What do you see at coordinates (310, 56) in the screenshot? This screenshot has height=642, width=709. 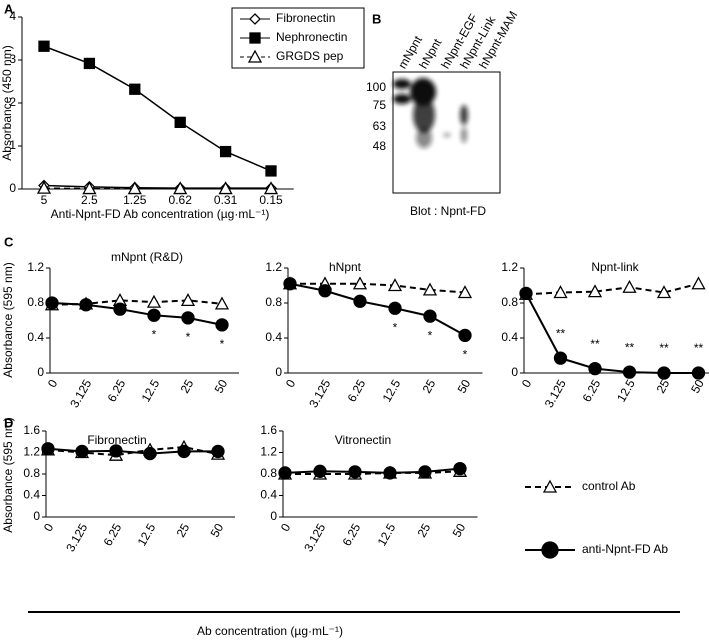 I see `legend-label: GRGDS pep` at bounding box center [310, 56].